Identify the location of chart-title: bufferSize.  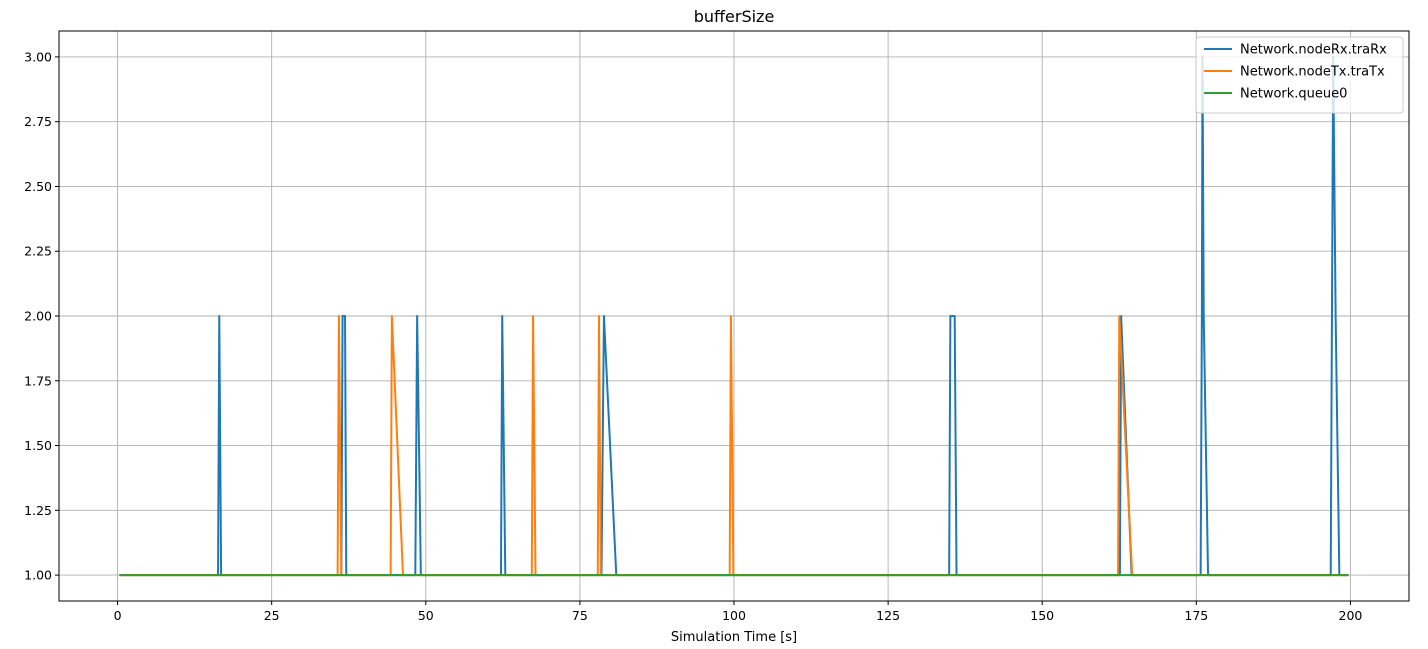
(734, 16).